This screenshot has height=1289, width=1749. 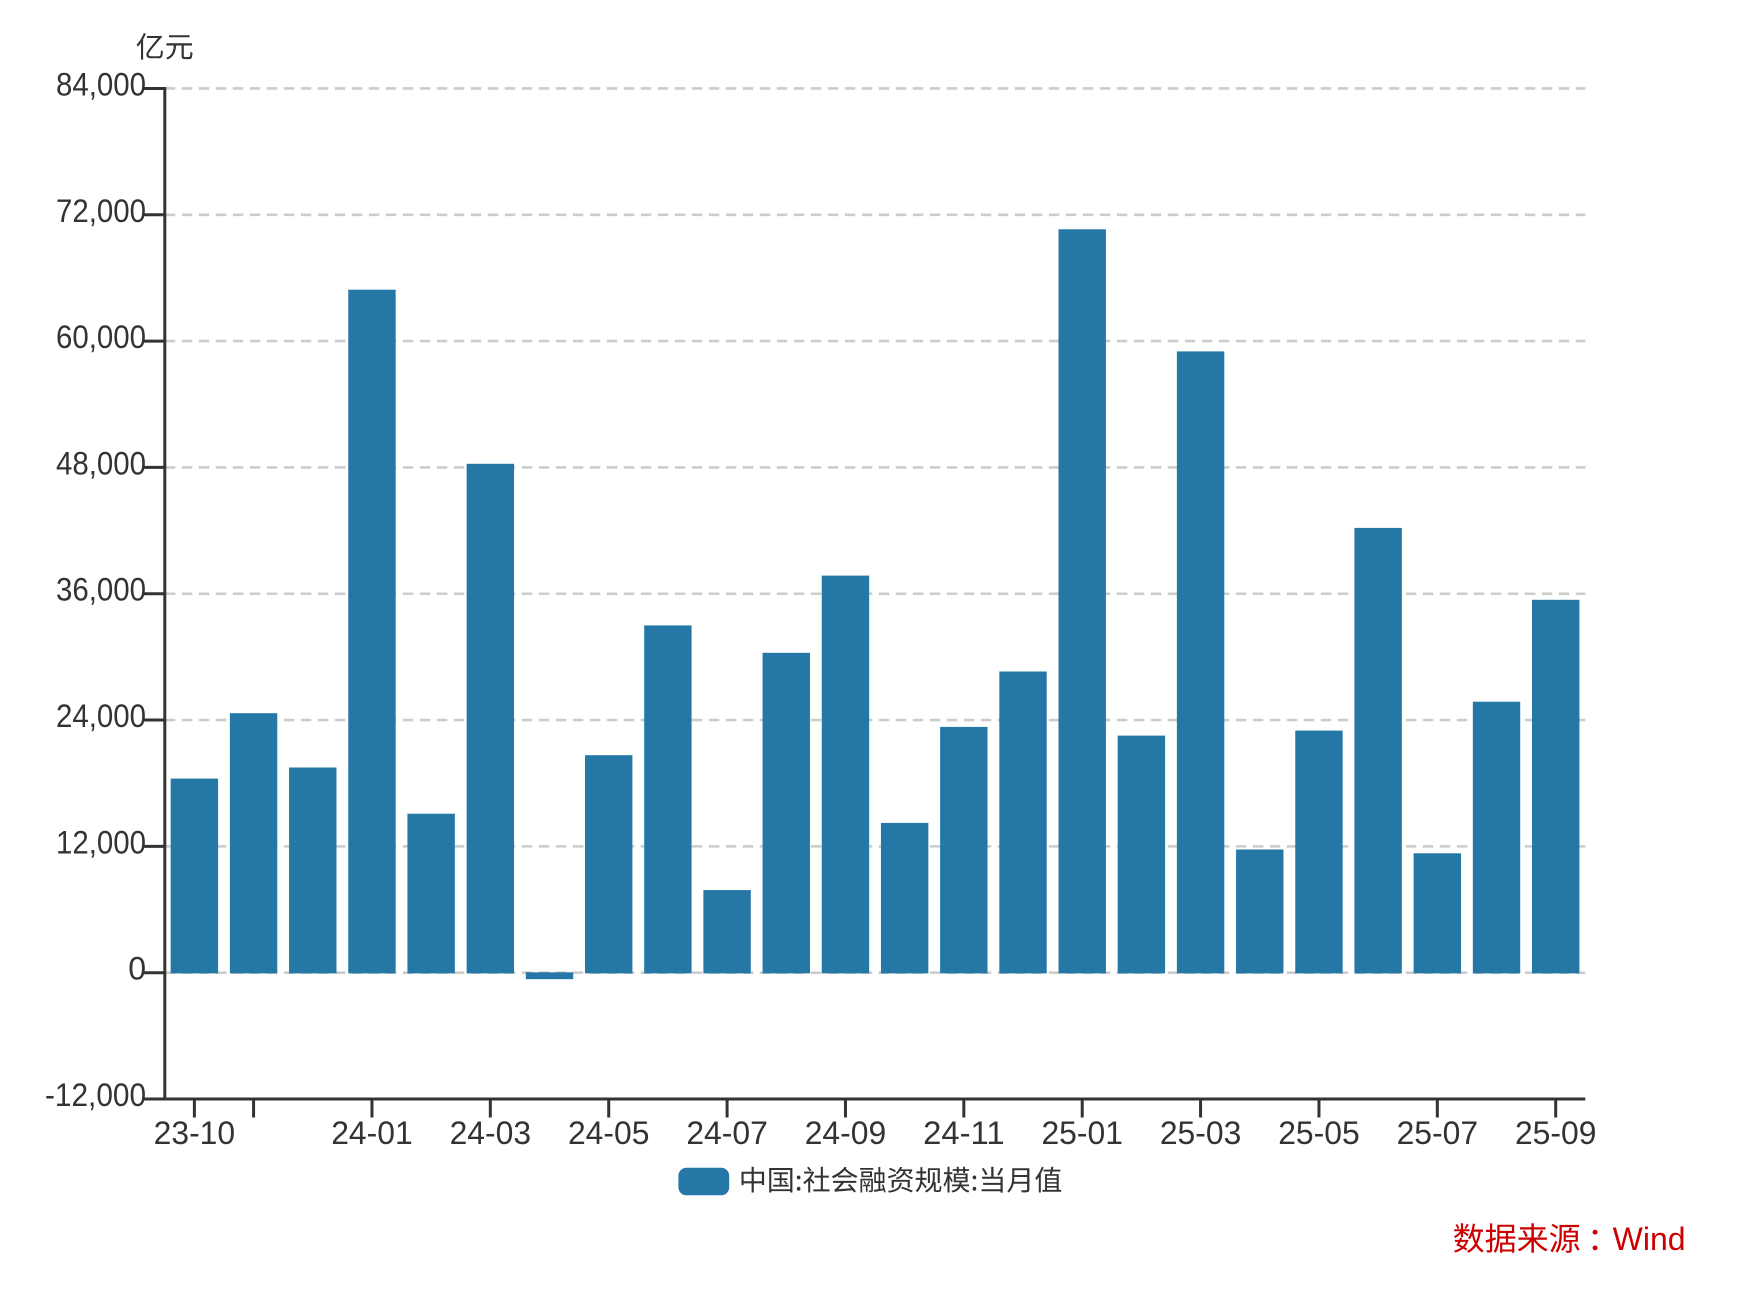 What do you see at coordinates (1082, 1133) in the screenshot?
I see `svg-text: 25-01` at bounding box center [1082, 1133].